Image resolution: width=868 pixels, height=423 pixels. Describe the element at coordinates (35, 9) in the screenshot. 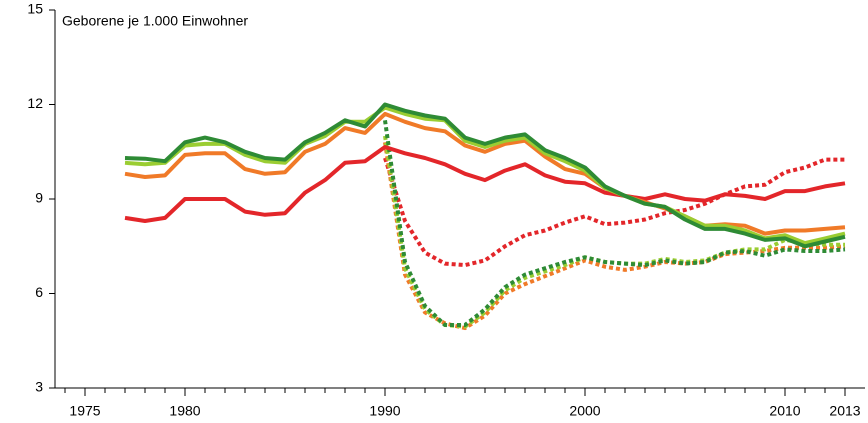

I see `y-tick-label: 15` at that location.